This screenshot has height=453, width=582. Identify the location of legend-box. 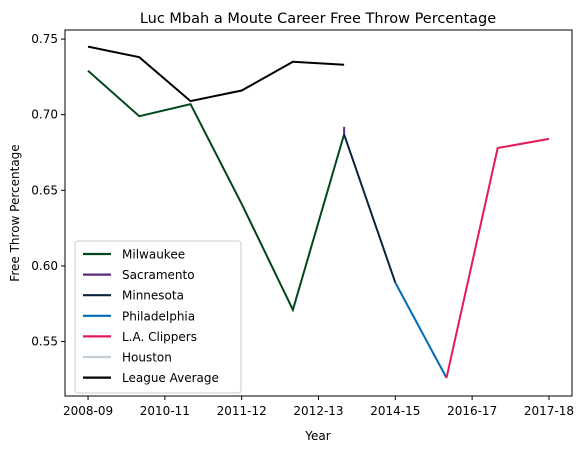
(158, 317).